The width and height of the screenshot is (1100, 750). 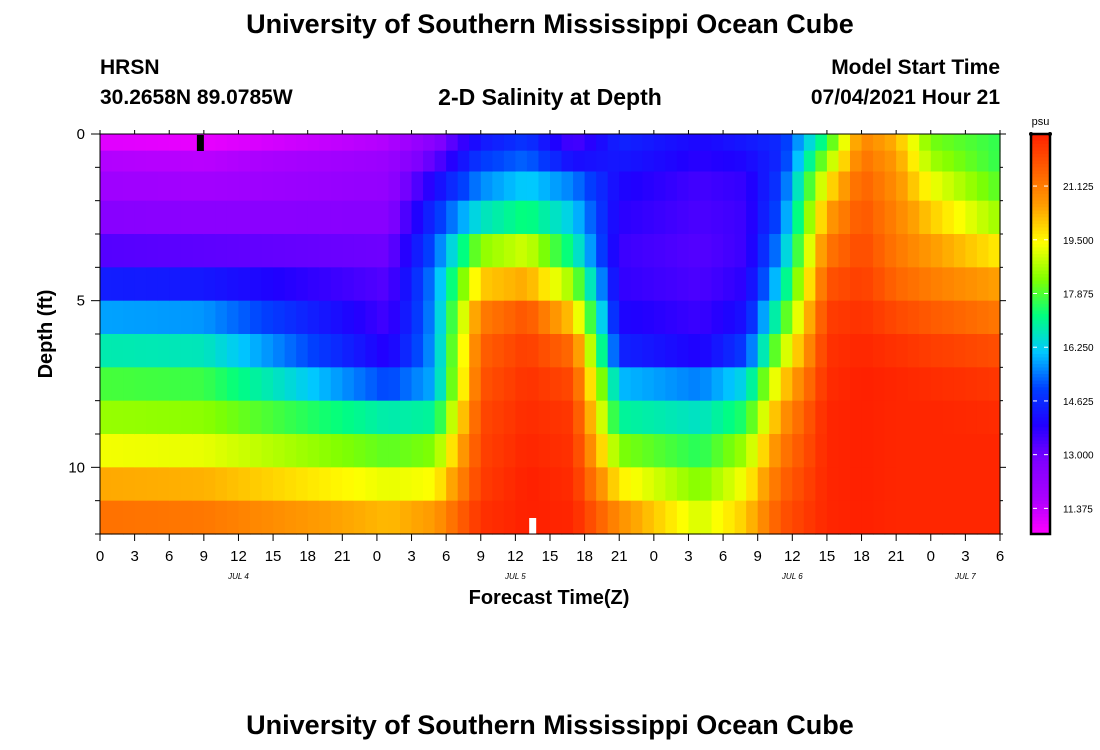 I want to click on model-start-label: Model Start Time, so click(x=915, y=67).